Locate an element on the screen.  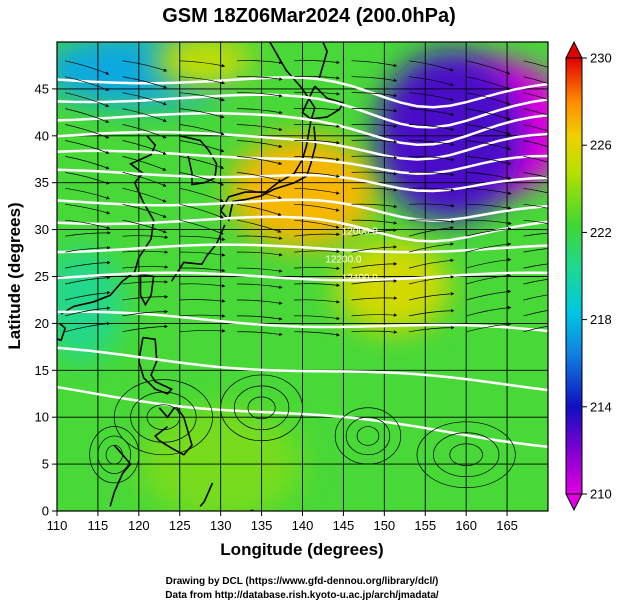
colorbar-fill is located at coordinates (574, 276).